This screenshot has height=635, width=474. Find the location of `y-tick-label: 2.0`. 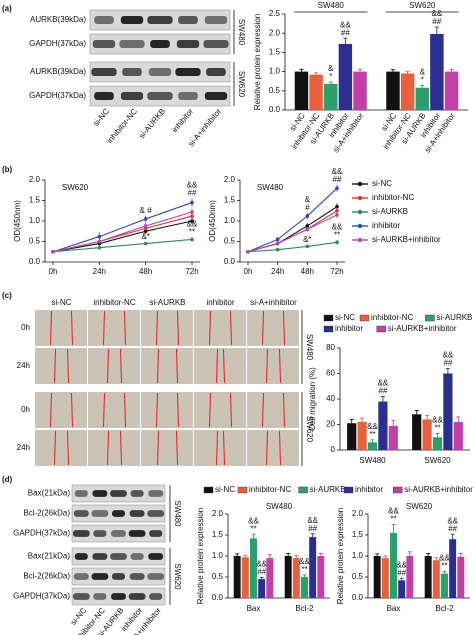

y-tick-label: 2.0 is located at coordinates (275, 32).